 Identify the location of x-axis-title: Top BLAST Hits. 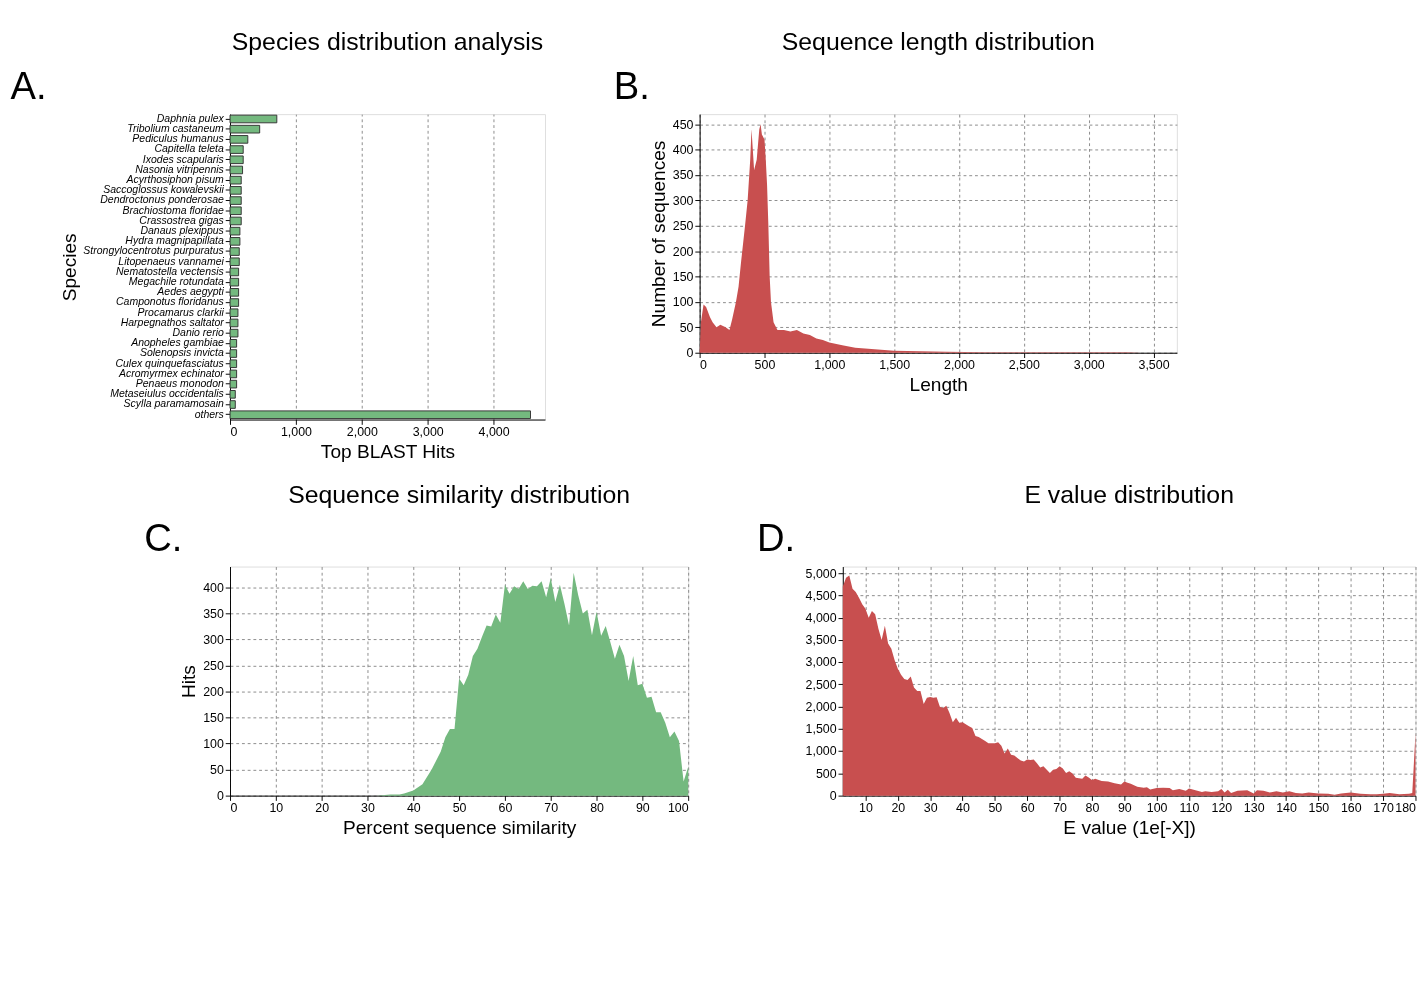
(388, 452).